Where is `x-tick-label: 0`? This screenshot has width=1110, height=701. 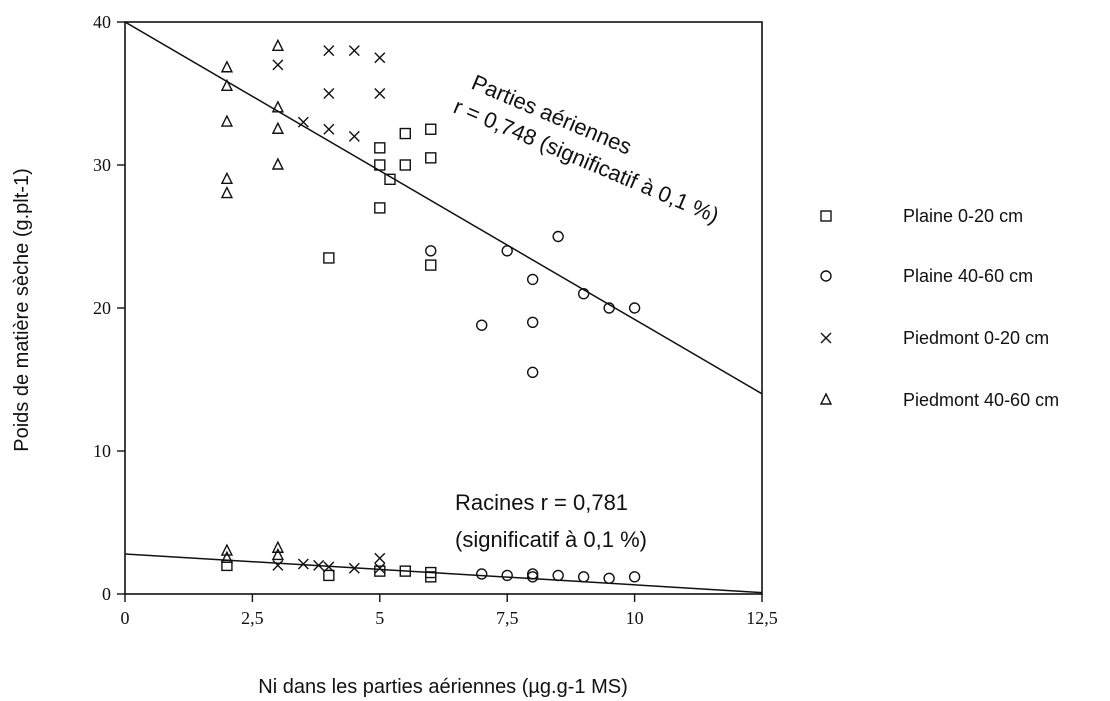
x-tick-label: 0 is located at coordinates (125, 618).